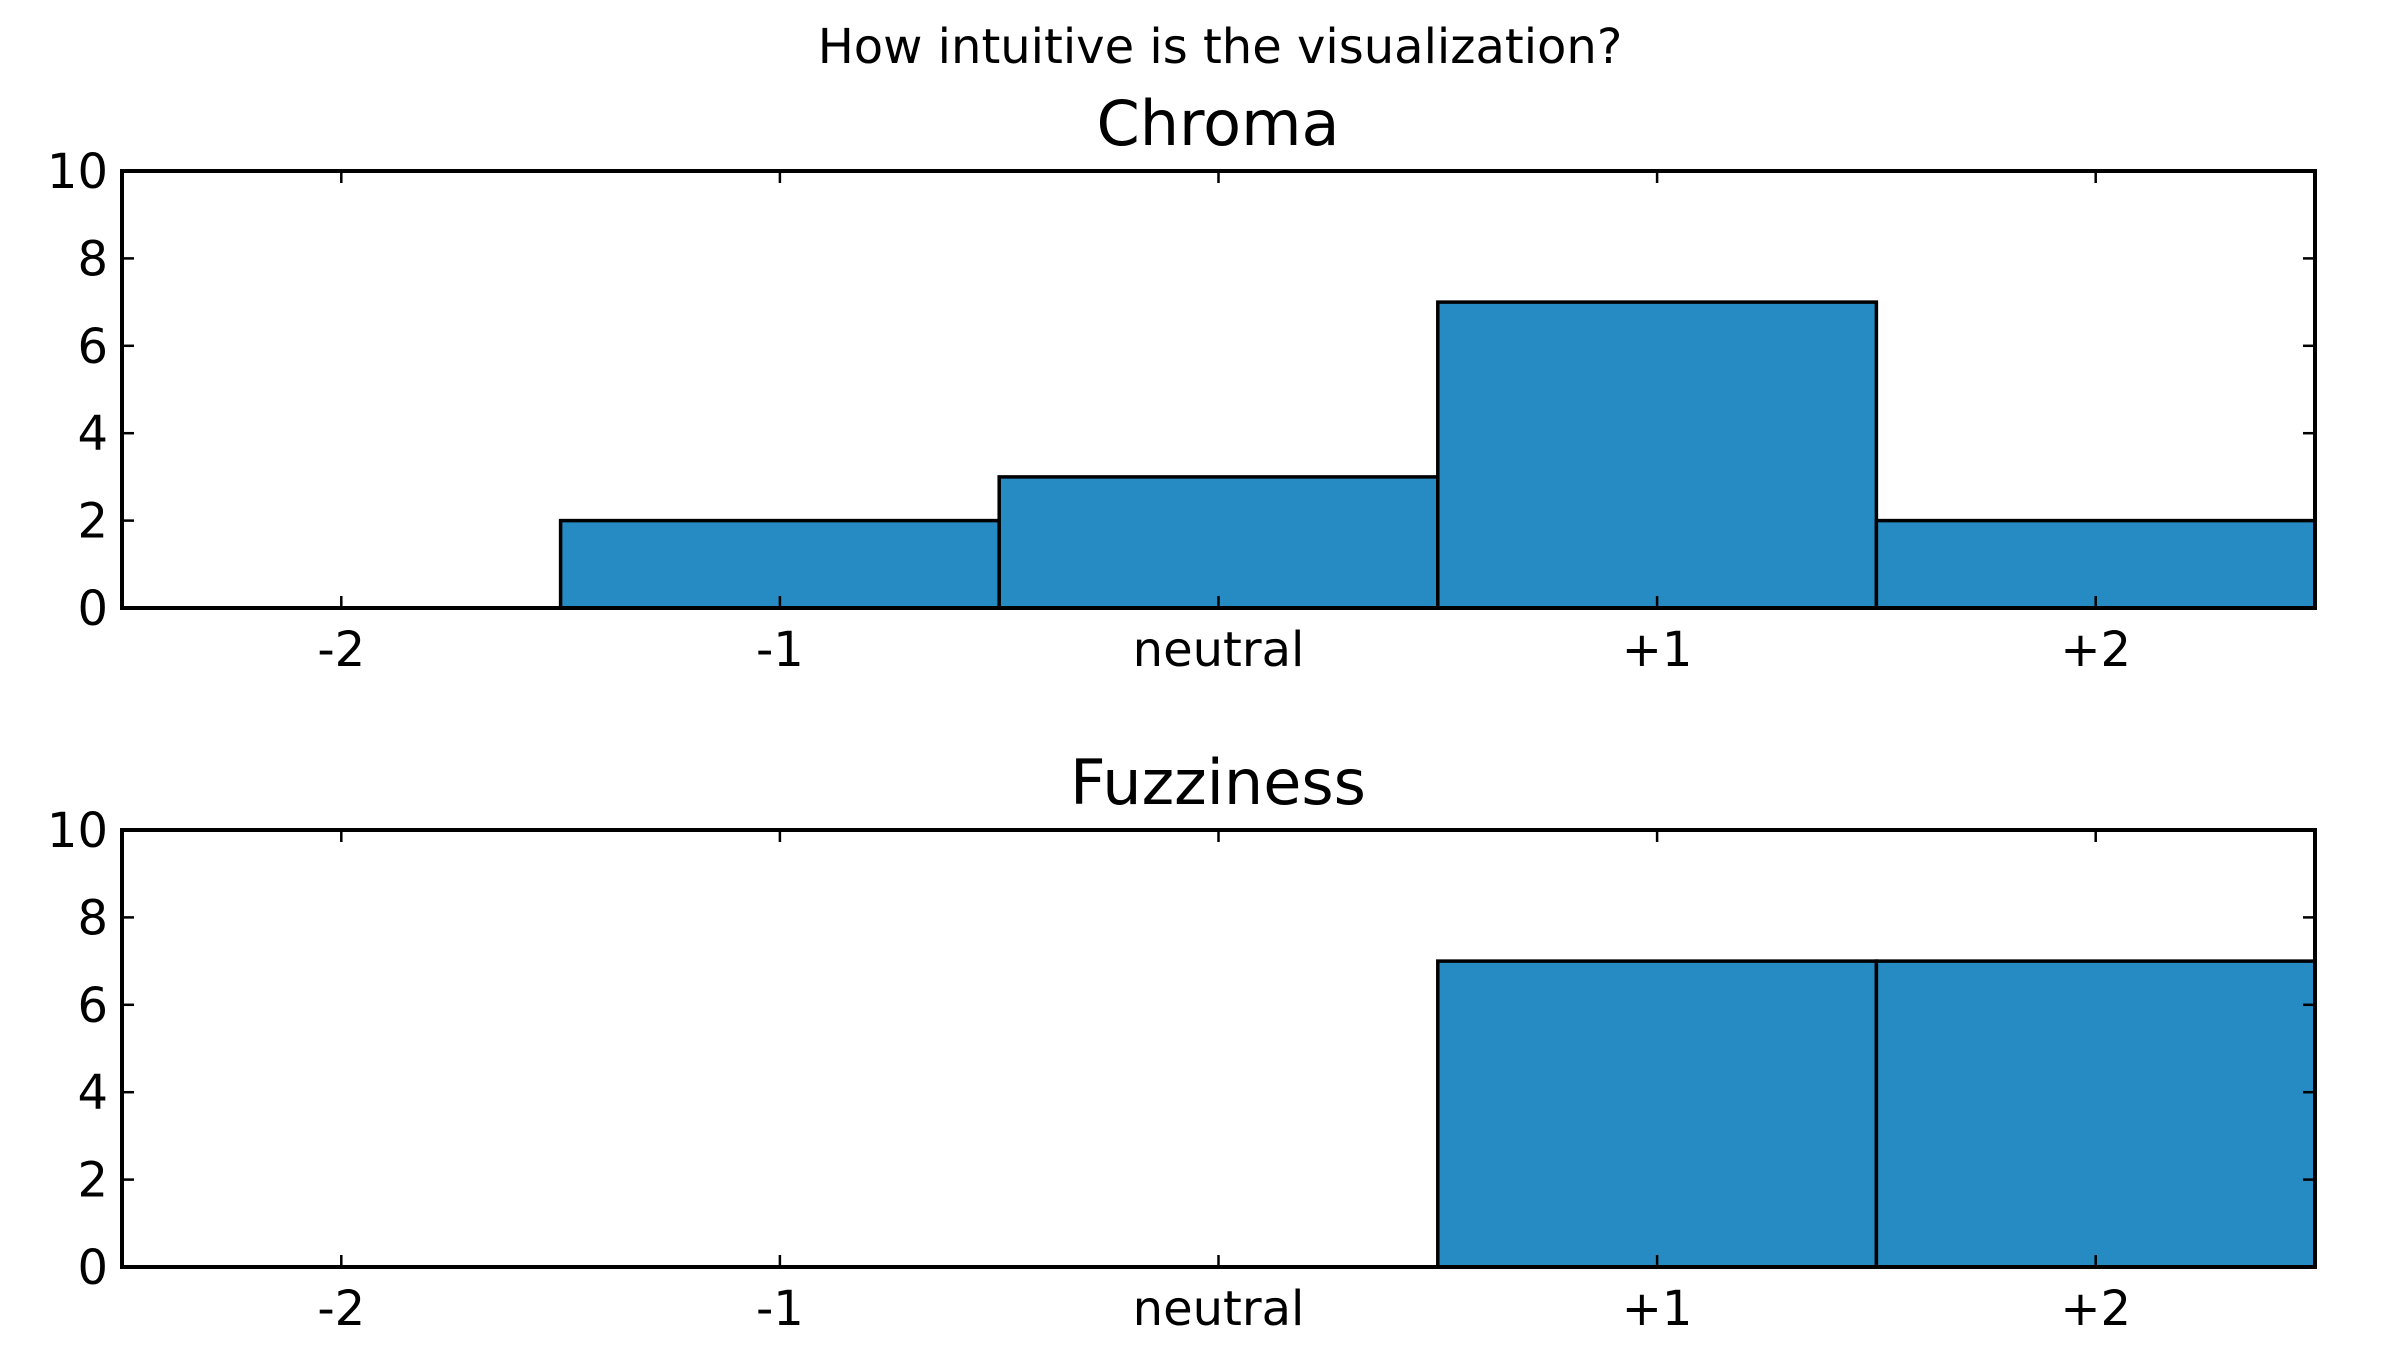 The height and width of the screenshot is (1350, 2400). What do you see at coordinates (1218, 782) in the screenshot?
I see `chart-title-fuzziness: Fuzziness` at bounding box center [1218, 782].